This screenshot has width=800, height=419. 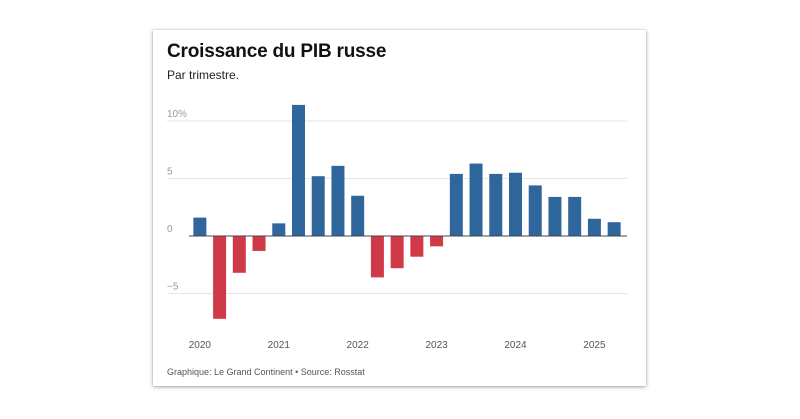 I want to click on x-tick-label: 2021, so click(x=279, y=345).